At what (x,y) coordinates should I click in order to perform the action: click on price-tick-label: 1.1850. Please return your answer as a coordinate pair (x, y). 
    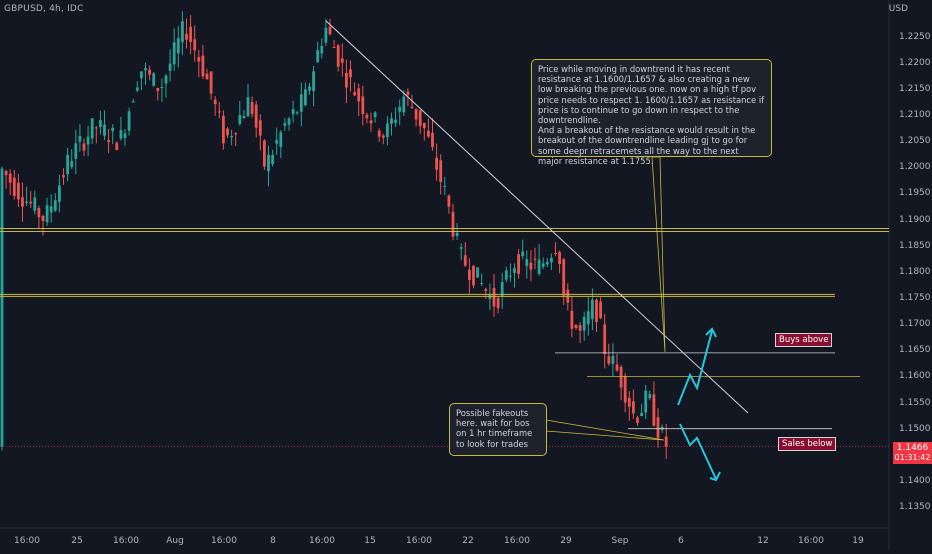
    Looking at the image, I should click on (915, 245).